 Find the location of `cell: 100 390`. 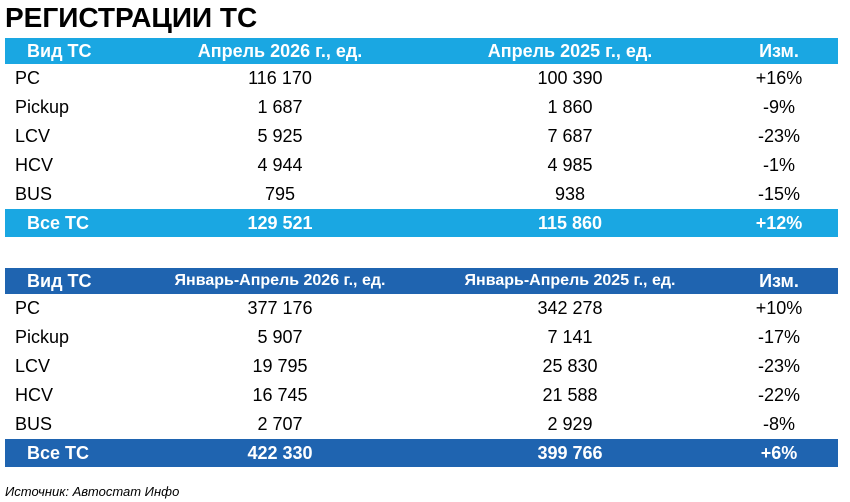

cell: 100 390 is located at coordinates (570, 78).